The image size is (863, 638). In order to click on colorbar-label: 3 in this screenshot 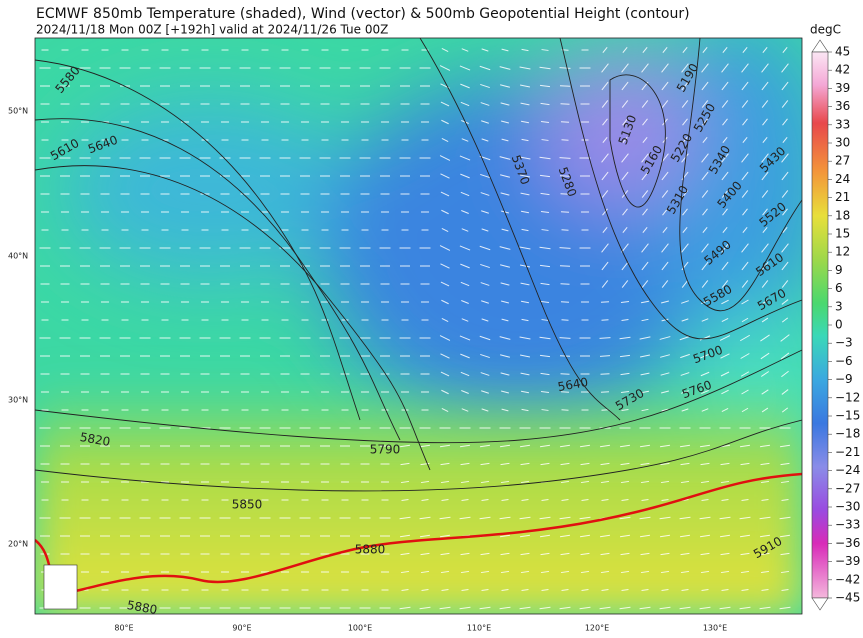, I will do `click(839, 306)`.